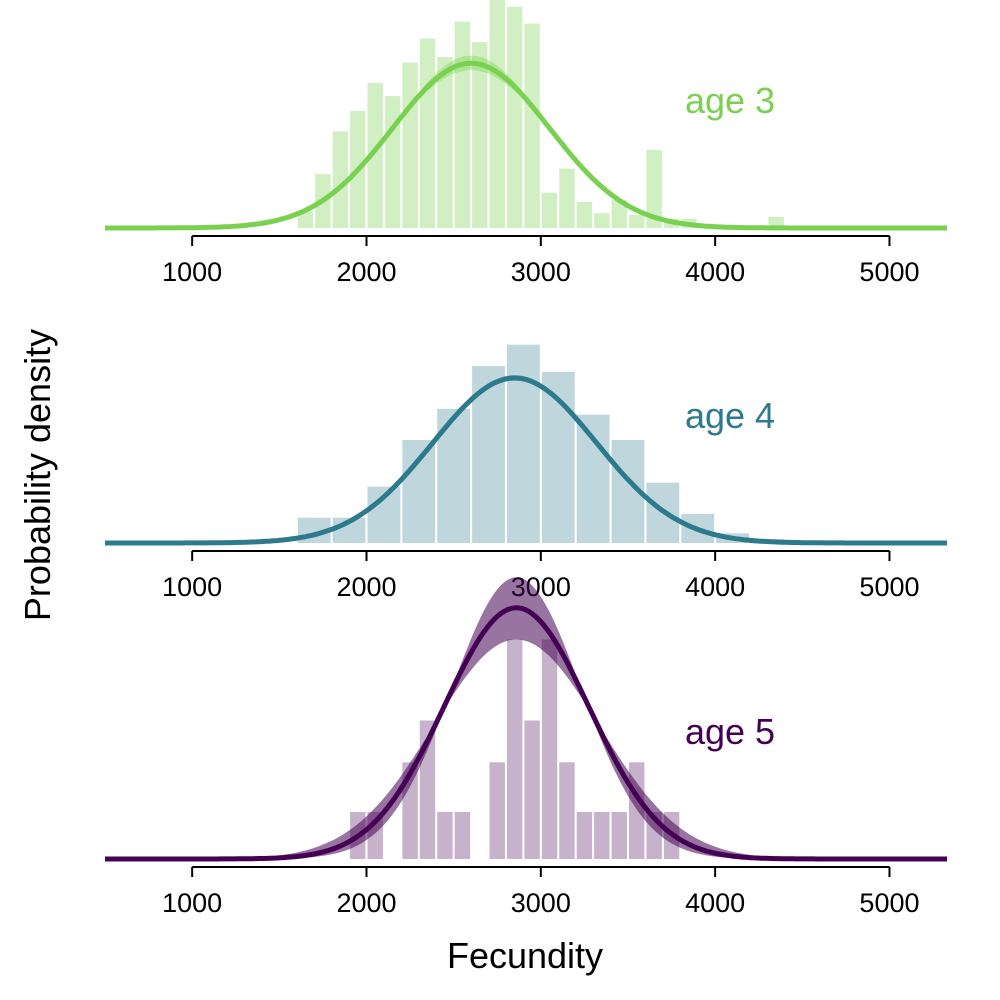 Image resolution: width=1000 pixels, height=1000 pixels. I want to click on x-axis-title: Fecundity, so click(525, 955).